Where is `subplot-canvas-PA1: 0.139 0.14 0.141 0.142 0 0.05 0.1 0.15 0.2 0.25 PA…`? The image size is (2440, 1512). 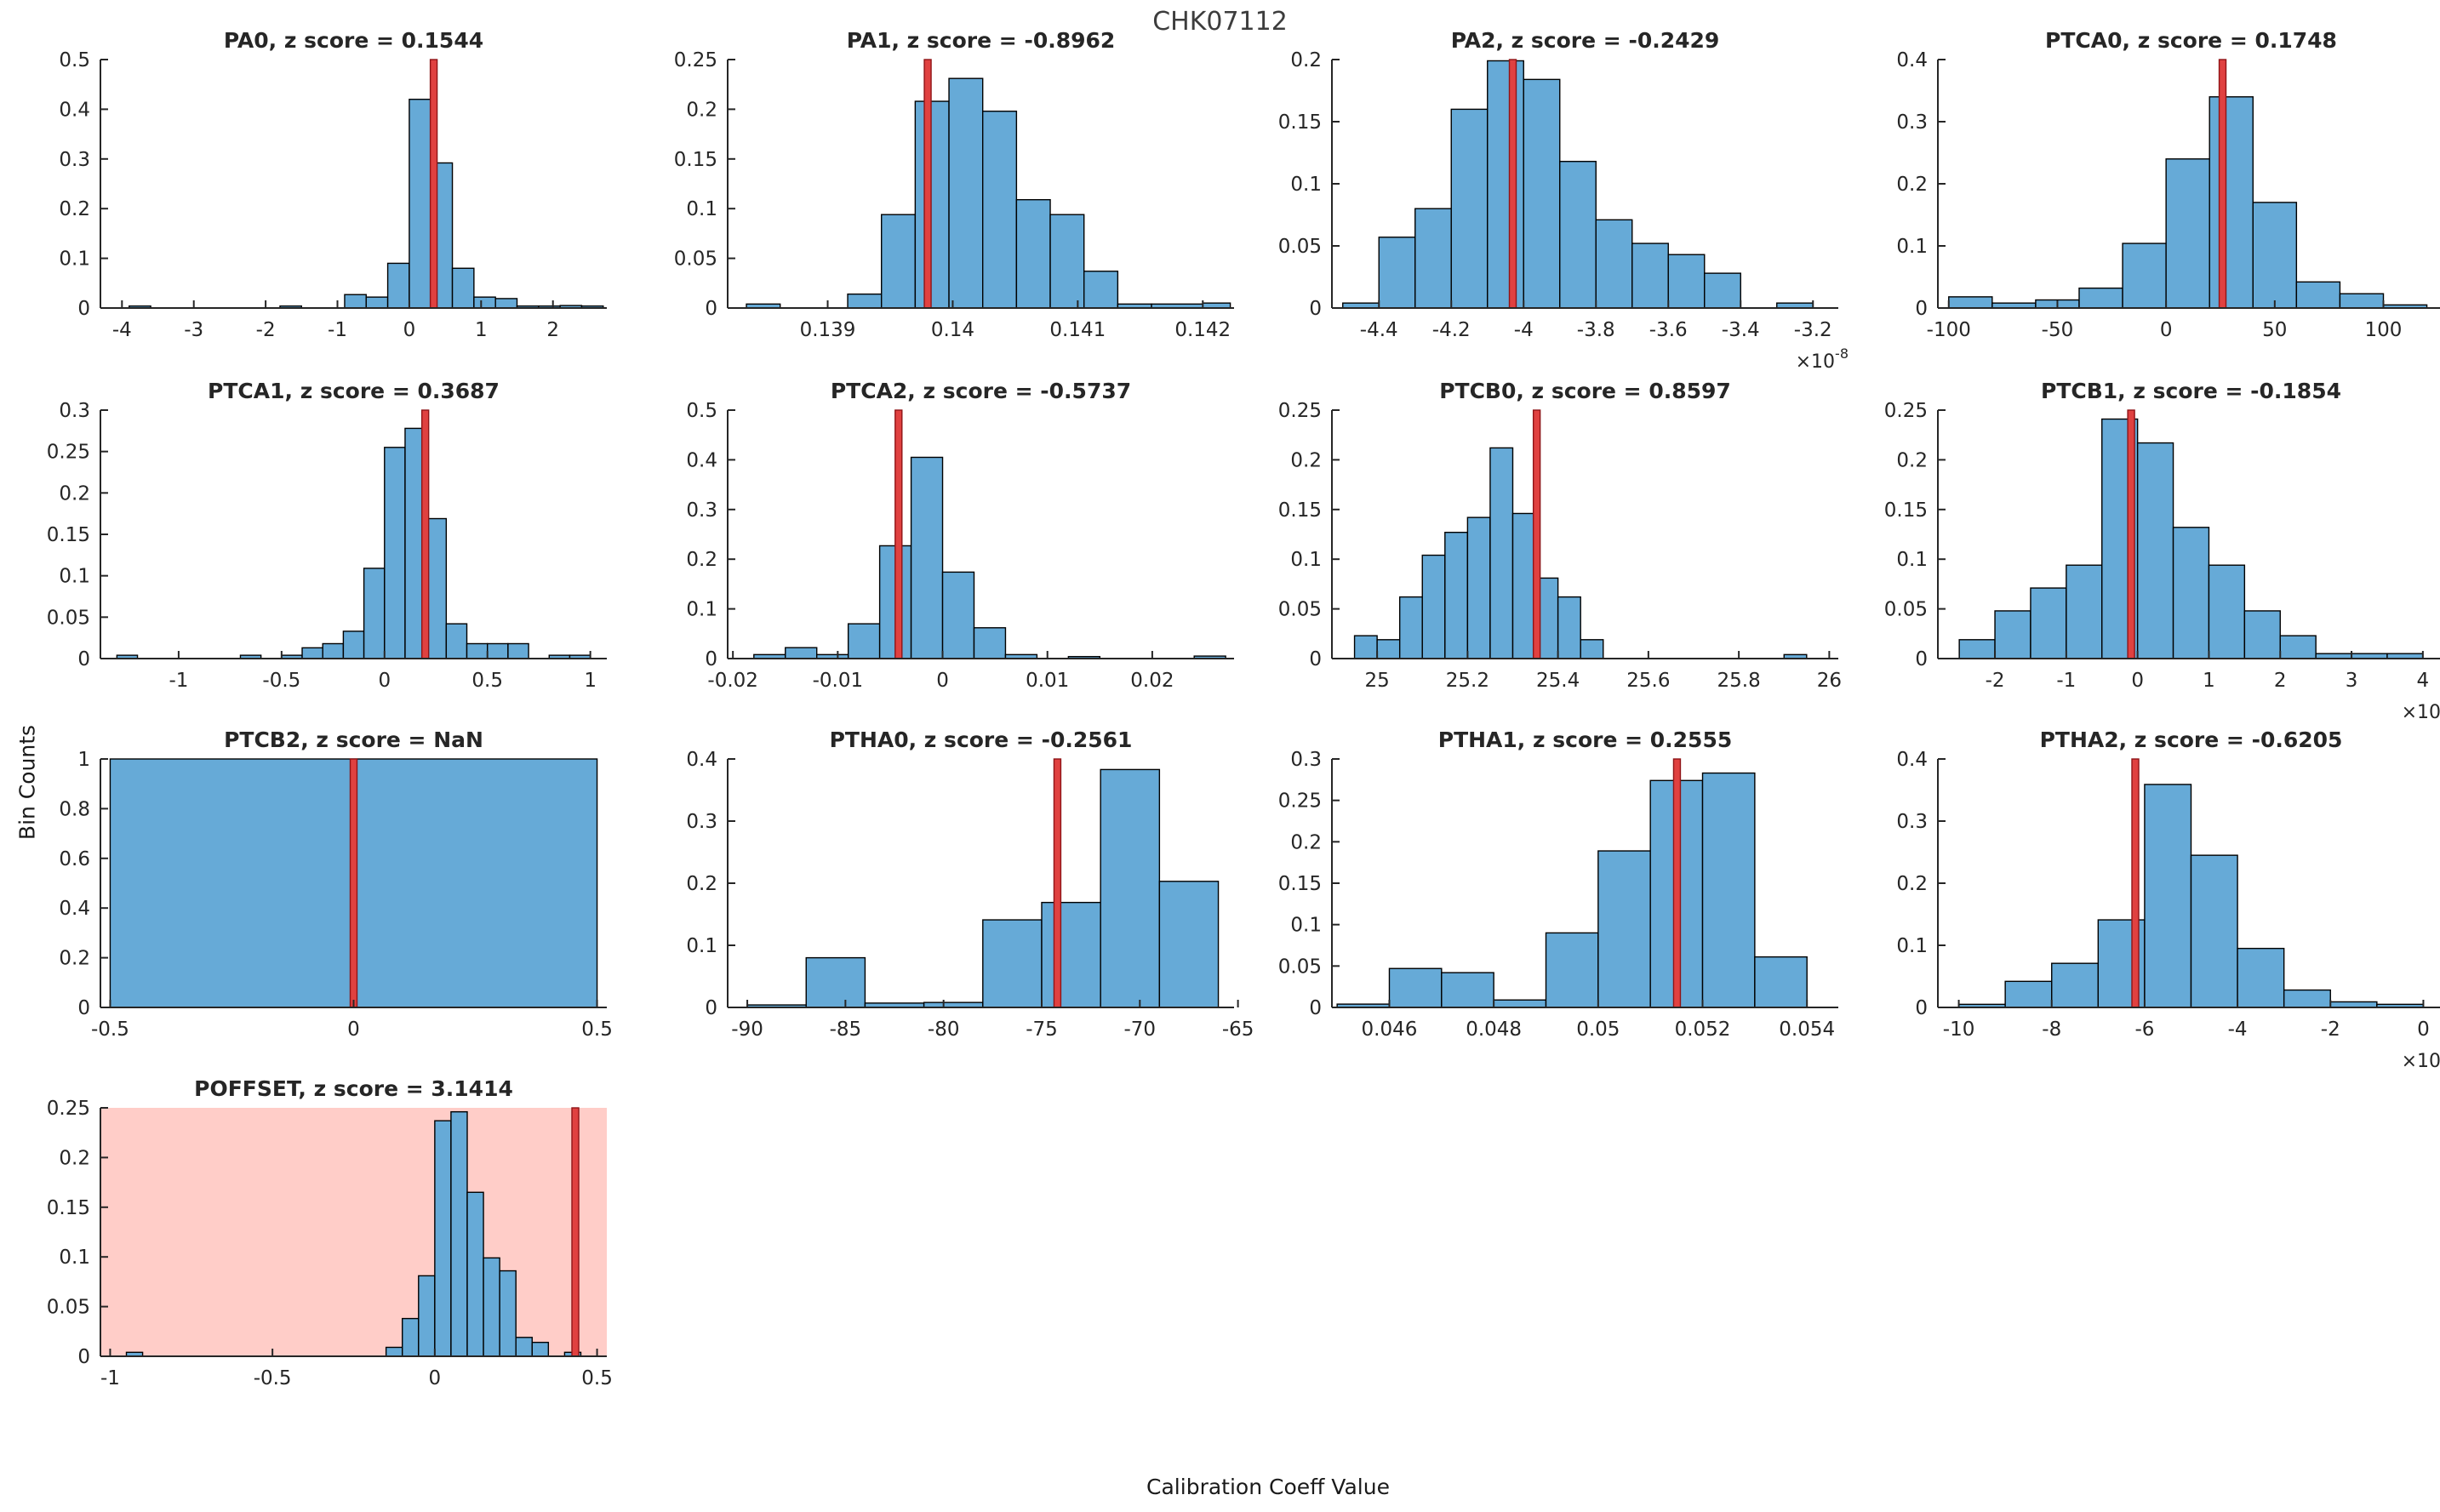 subplot-canvas-PA1: 0.139 0.14 0.141 0.142 0 0.05 0.1 0.15 0.2 0.25 PA… is located at coordinates (954, 184).